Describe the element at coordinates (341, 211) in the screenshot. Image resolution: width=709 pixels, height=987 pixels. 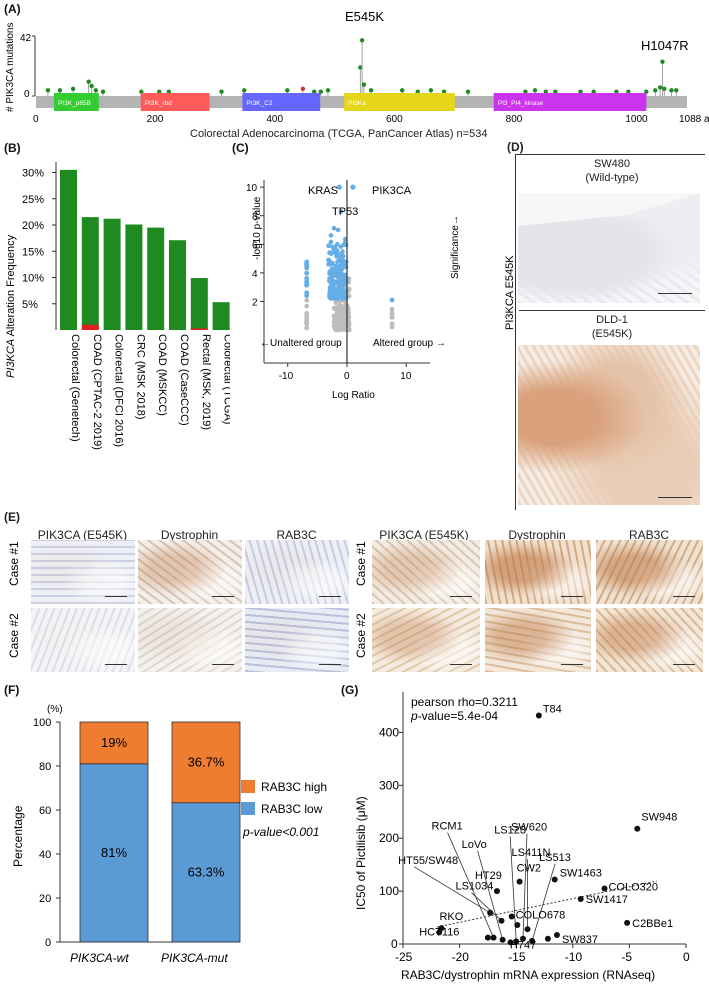
I see `tp53-point` at that location.